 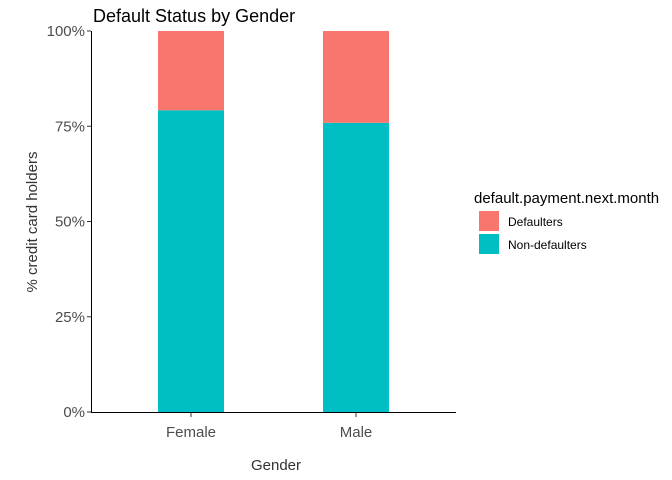 What do you see at coordinates (489, 244) in the screenshot?
I see `legend-key-non-defaulters` at bounding box center [489, 244].